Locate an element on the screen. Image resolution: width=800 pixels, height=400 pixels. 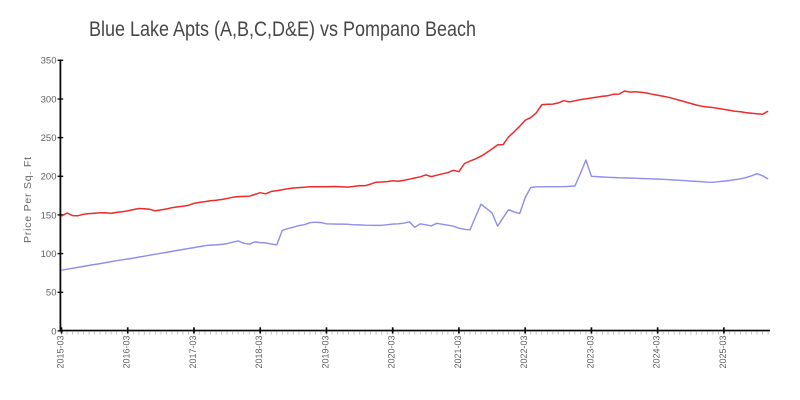
svg-text: 350 is located at coordinates (49, 61).